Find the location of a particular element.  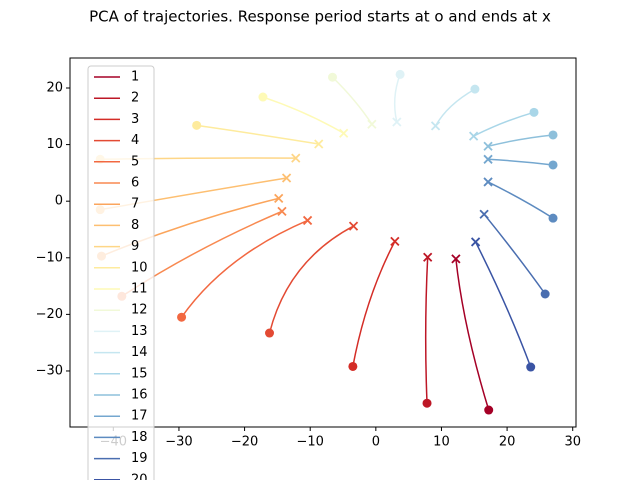

legend-label: 5 is located at coordinates (135, 161).